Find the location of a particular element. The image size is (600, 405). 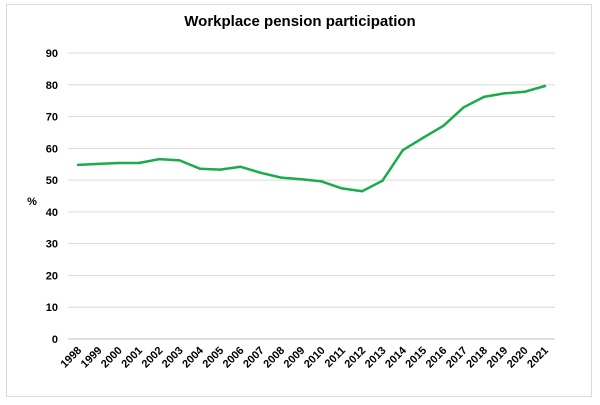

x-tick-label: 2011 is located at coordinates (335, 357).